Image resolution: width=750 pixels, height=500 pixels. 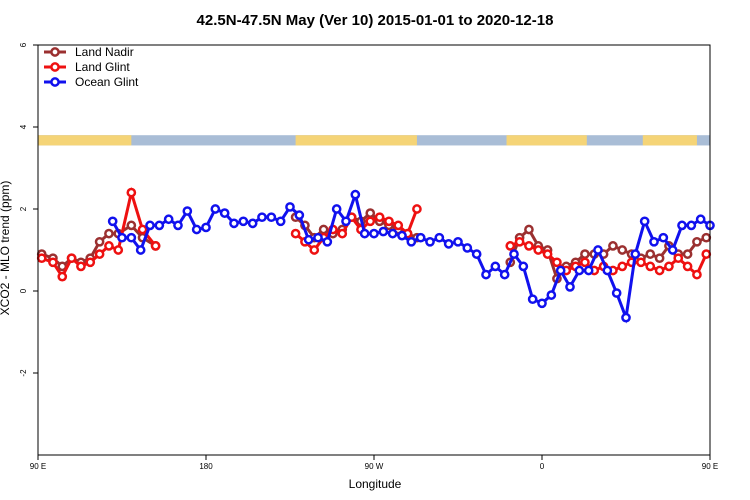 What do you see at coordinates (710, 466) in the screenshot?
I see `x-tick-label: 90 E` at bounding box center [710, 466].